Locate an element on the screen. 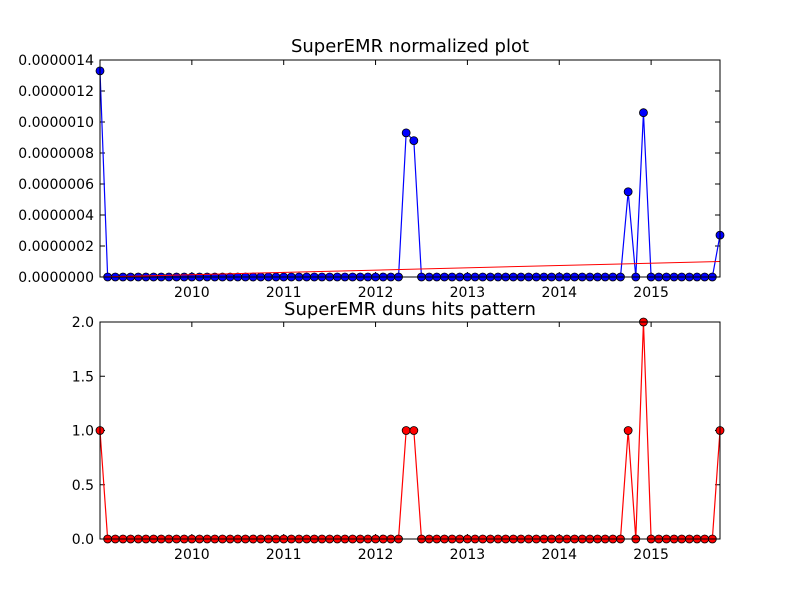 The height and width of the screenshot is (600, 800). trend-line is located at coordinates (410, 269).